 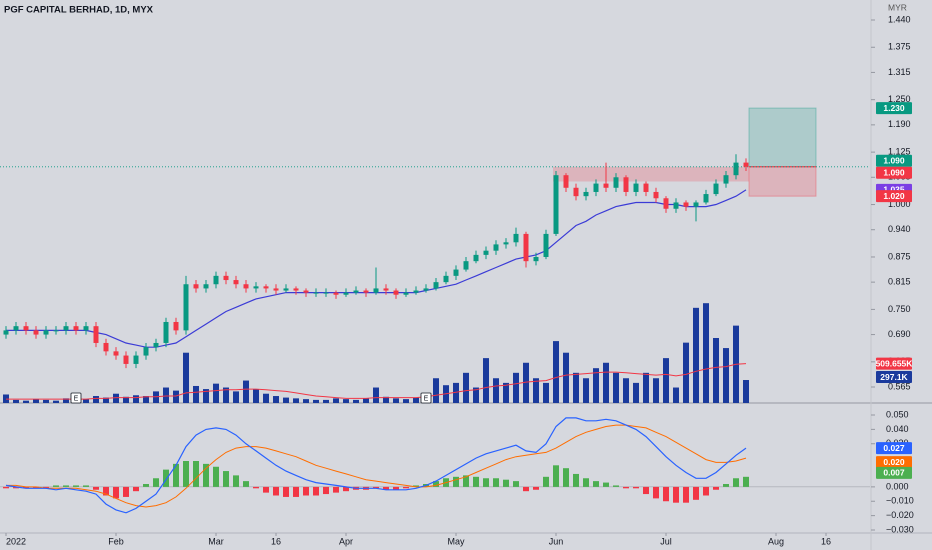 What do you see at coordinates (894, 161) in the screenshot?
I see `close-badge-label: 1.090` at bounding box center [894, 161].